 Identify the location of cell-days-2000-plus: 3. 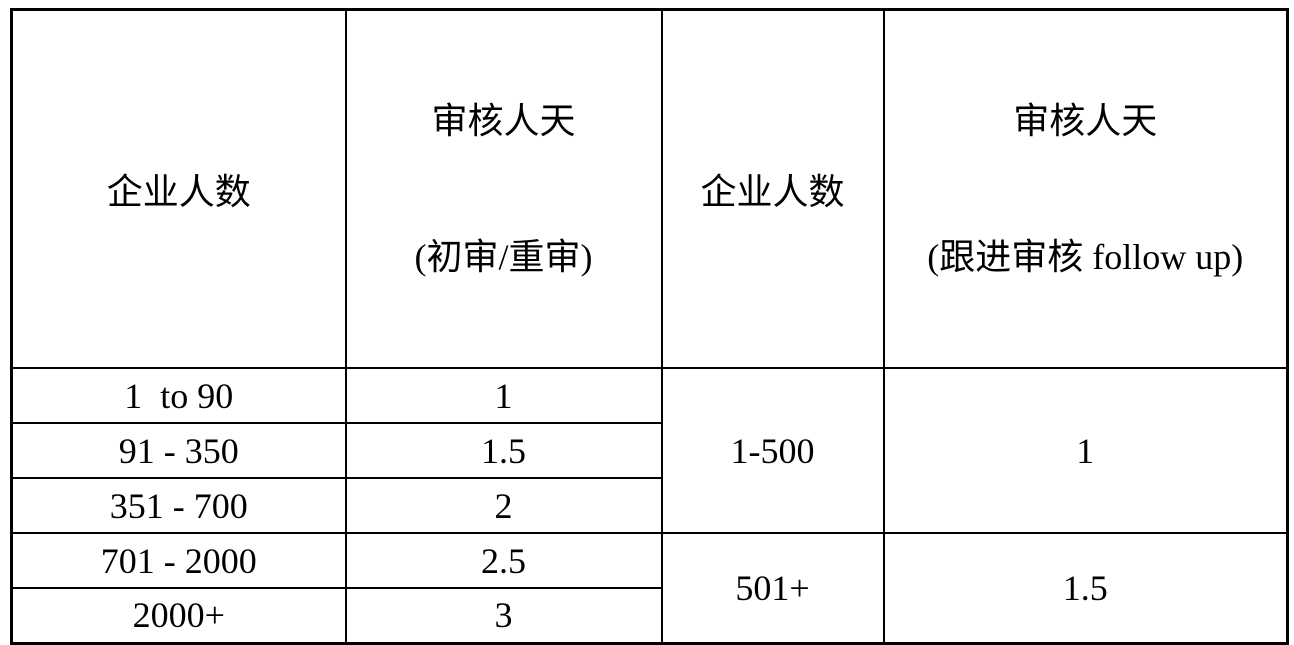
(503, 615).